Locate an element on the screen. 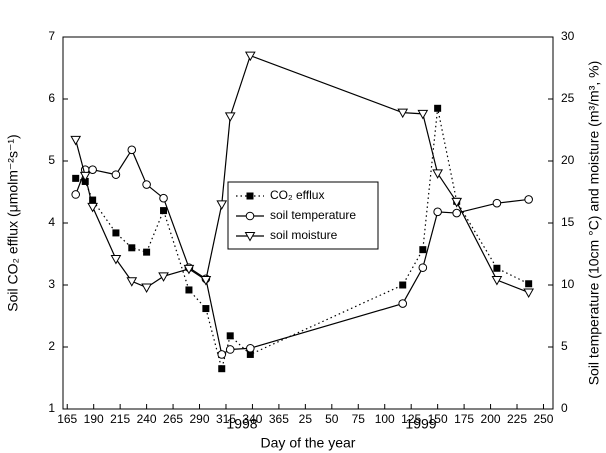 The height and width of the screenshot is (453, 606). y-tick-label: 7 is located at coordinates (51, 36).